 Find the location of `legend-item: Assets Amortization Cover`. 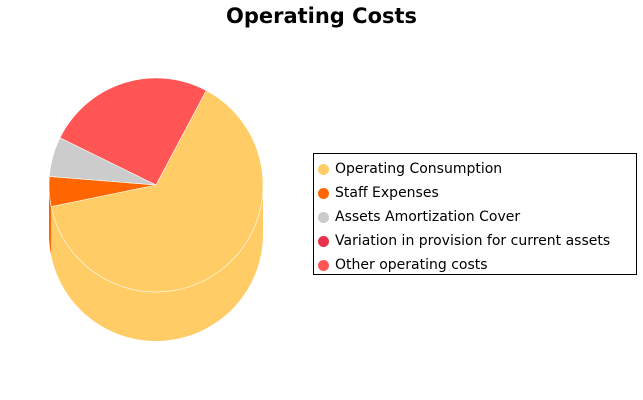

legend-item: Assets Amortization Cover is located at coordinates (477, 217).